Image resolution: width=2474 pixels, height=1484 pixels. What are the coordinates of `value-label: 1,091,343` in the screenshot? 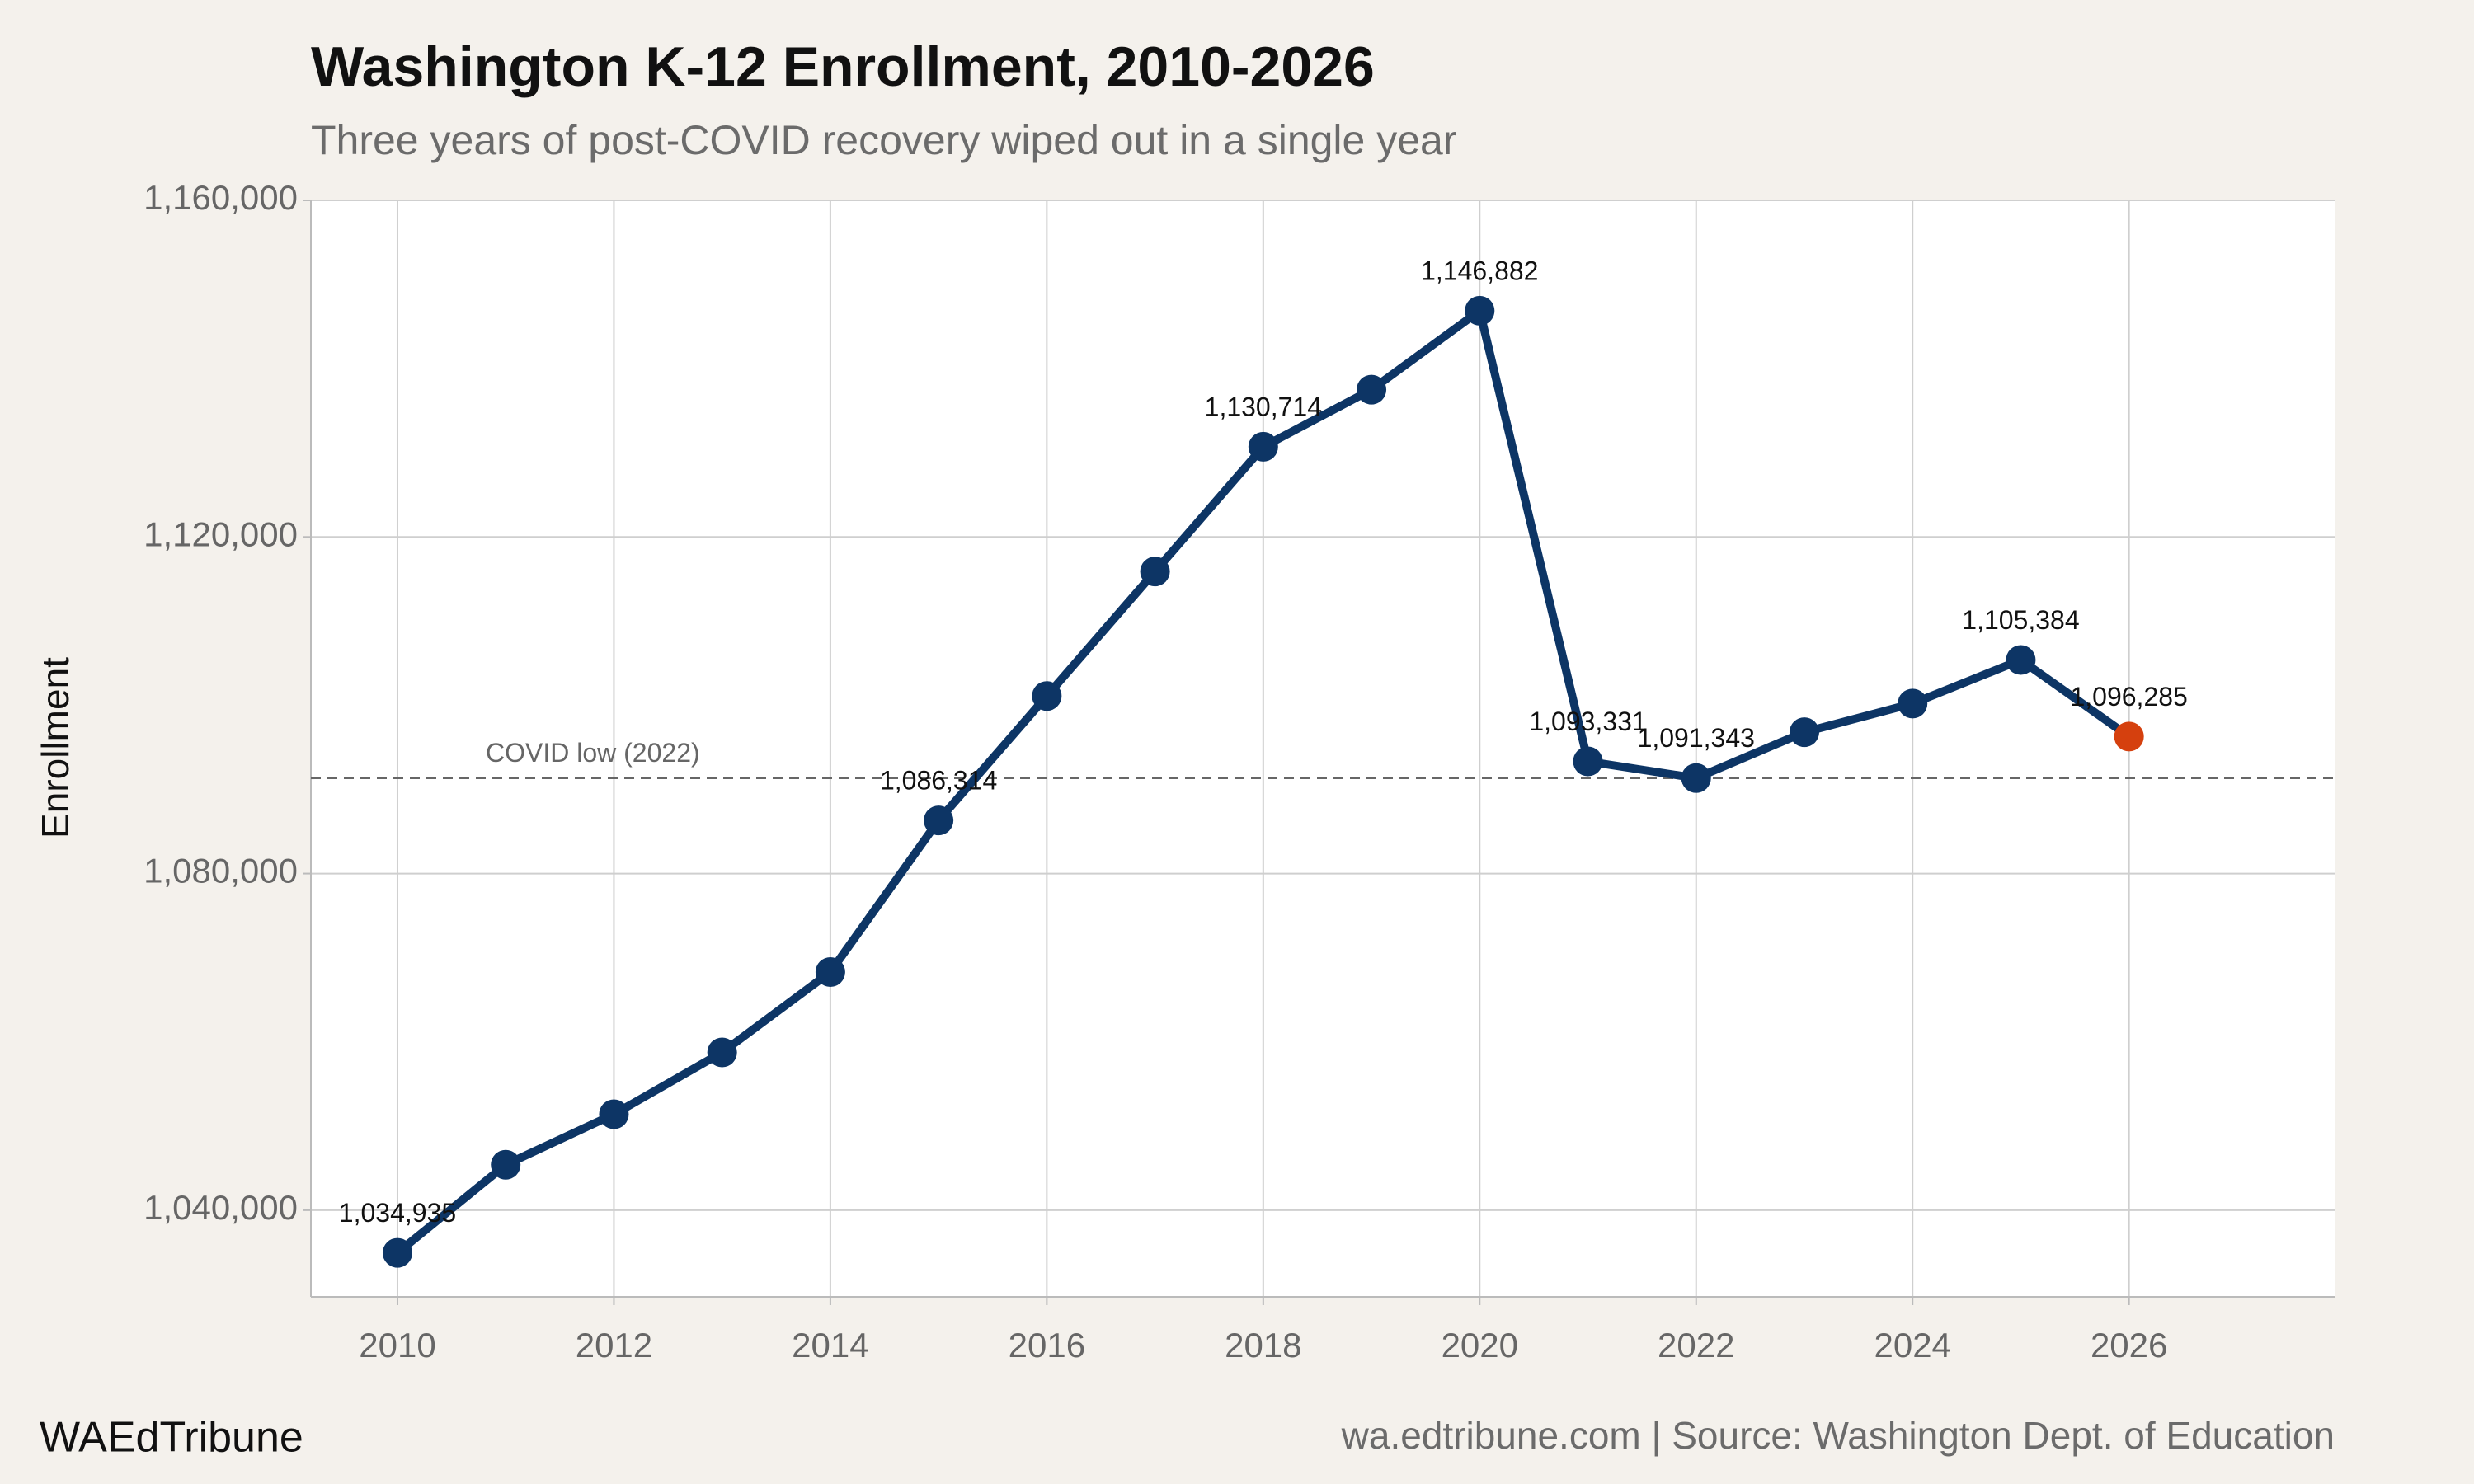 It's located at (1696, 738).